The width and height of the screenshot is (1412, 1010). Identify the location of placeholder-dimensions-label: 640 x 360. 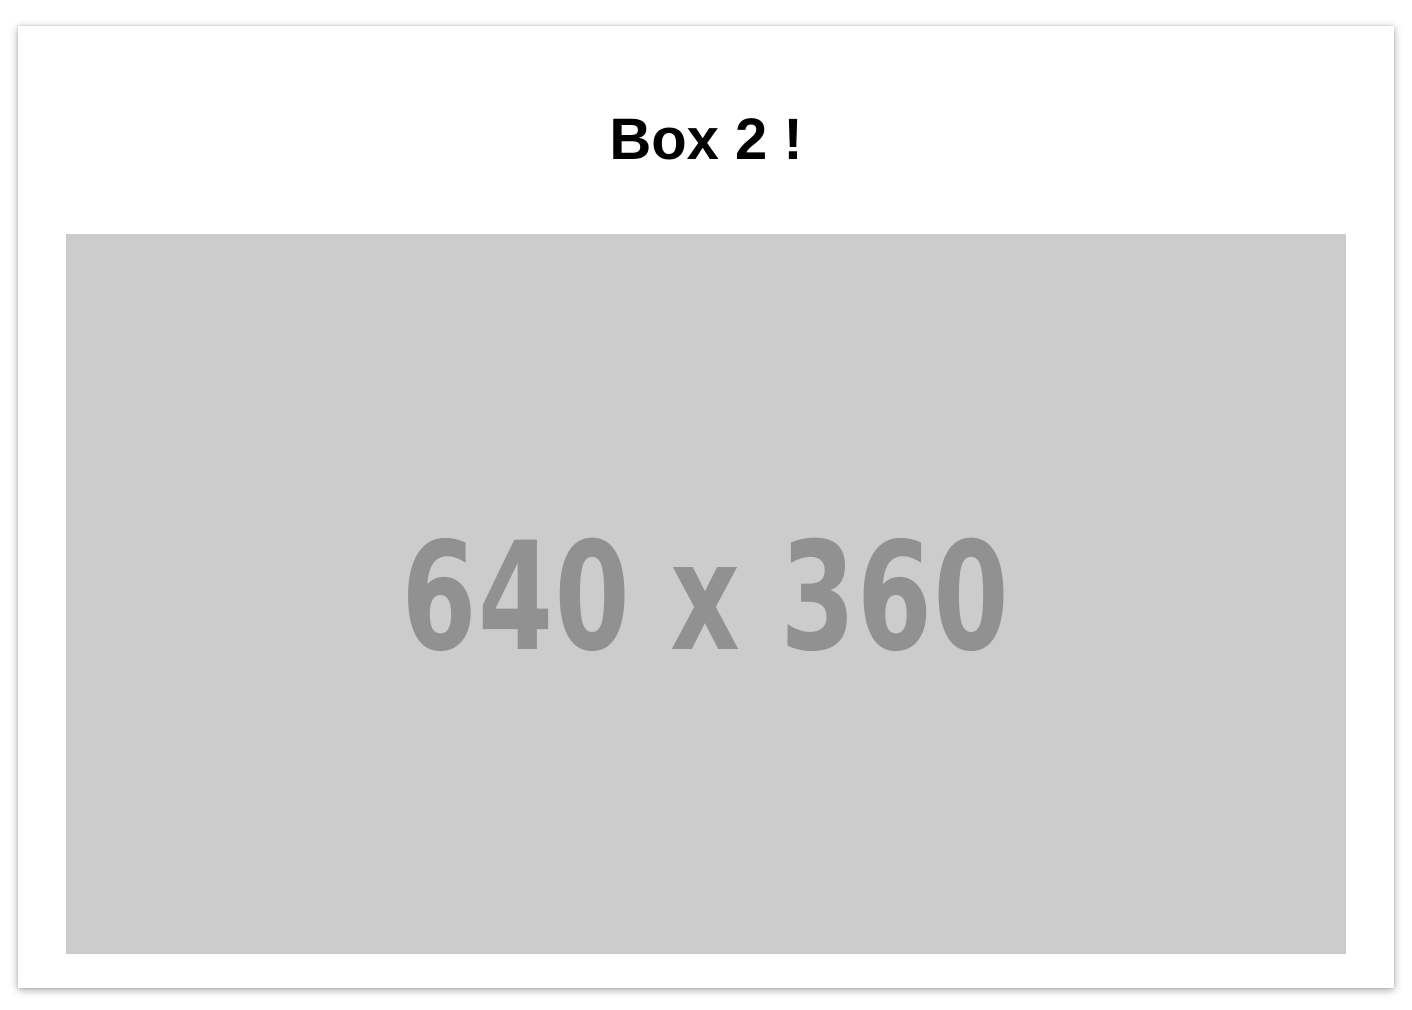
(706, 598).